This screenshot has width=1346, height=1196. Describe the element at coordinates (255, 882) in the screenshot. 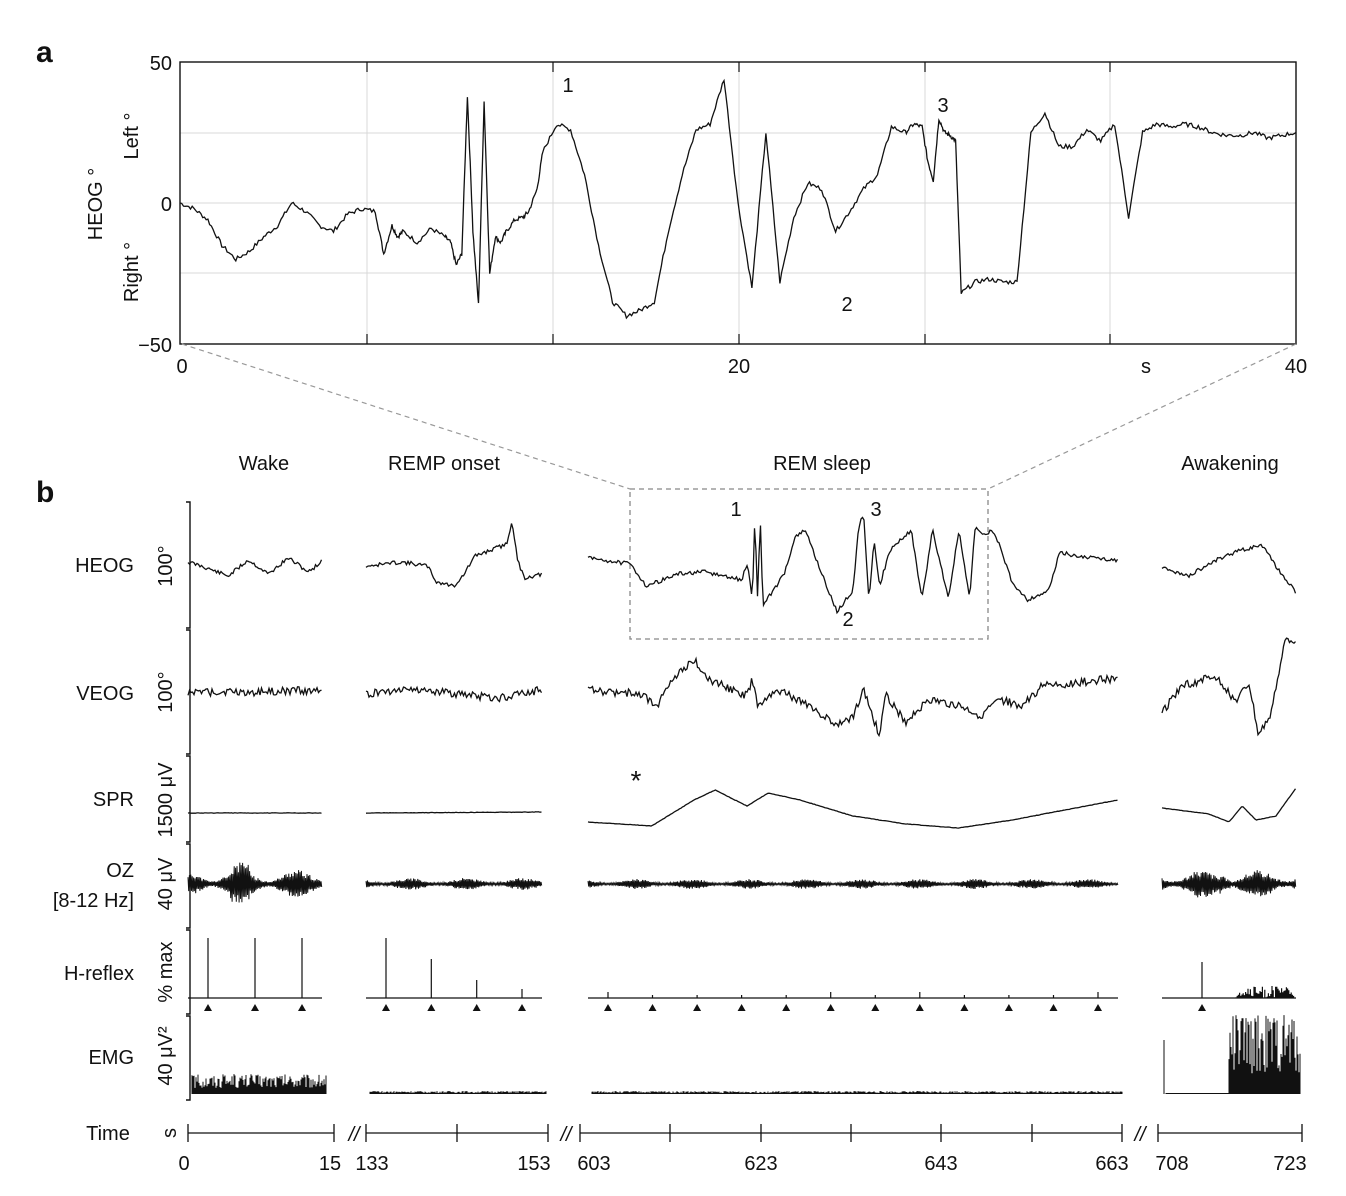

I see `oz-trace-wake` at that location.